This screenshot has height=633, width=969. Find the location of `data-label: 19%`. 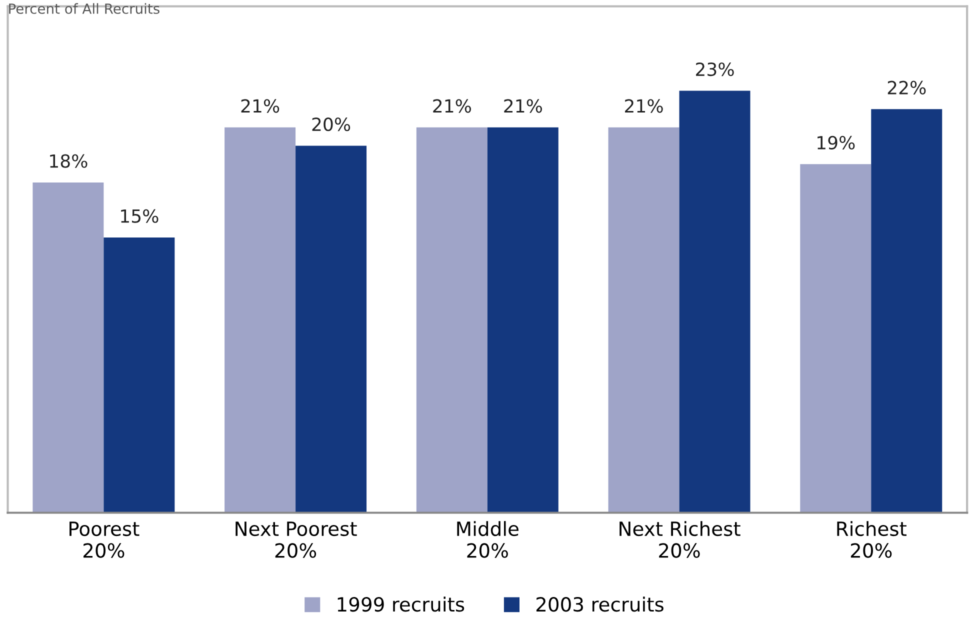

data-label: 19% is located at coordinates (836, 143).